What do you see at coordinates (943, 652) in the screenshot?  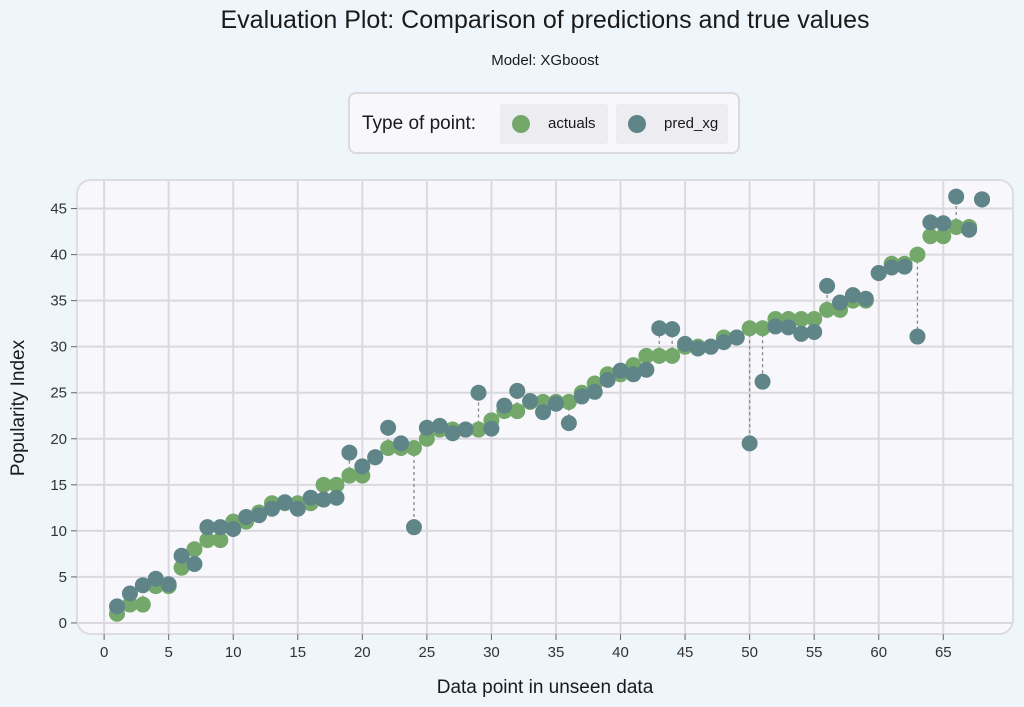 I see `x-tick-label: 65` at bounding box center [943, 652].